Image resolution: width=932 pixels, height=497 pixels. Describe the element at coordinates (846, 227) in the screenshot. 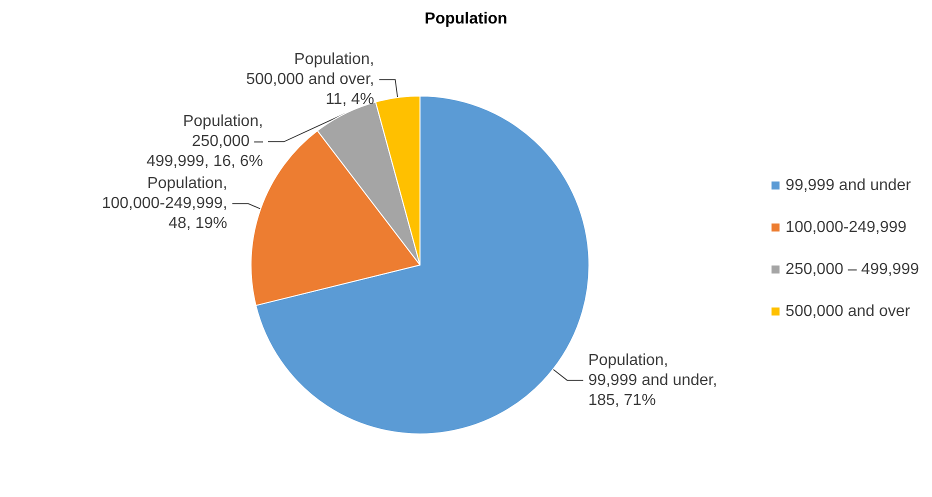

I see `legend-label: 100,000-249,999` at that location.